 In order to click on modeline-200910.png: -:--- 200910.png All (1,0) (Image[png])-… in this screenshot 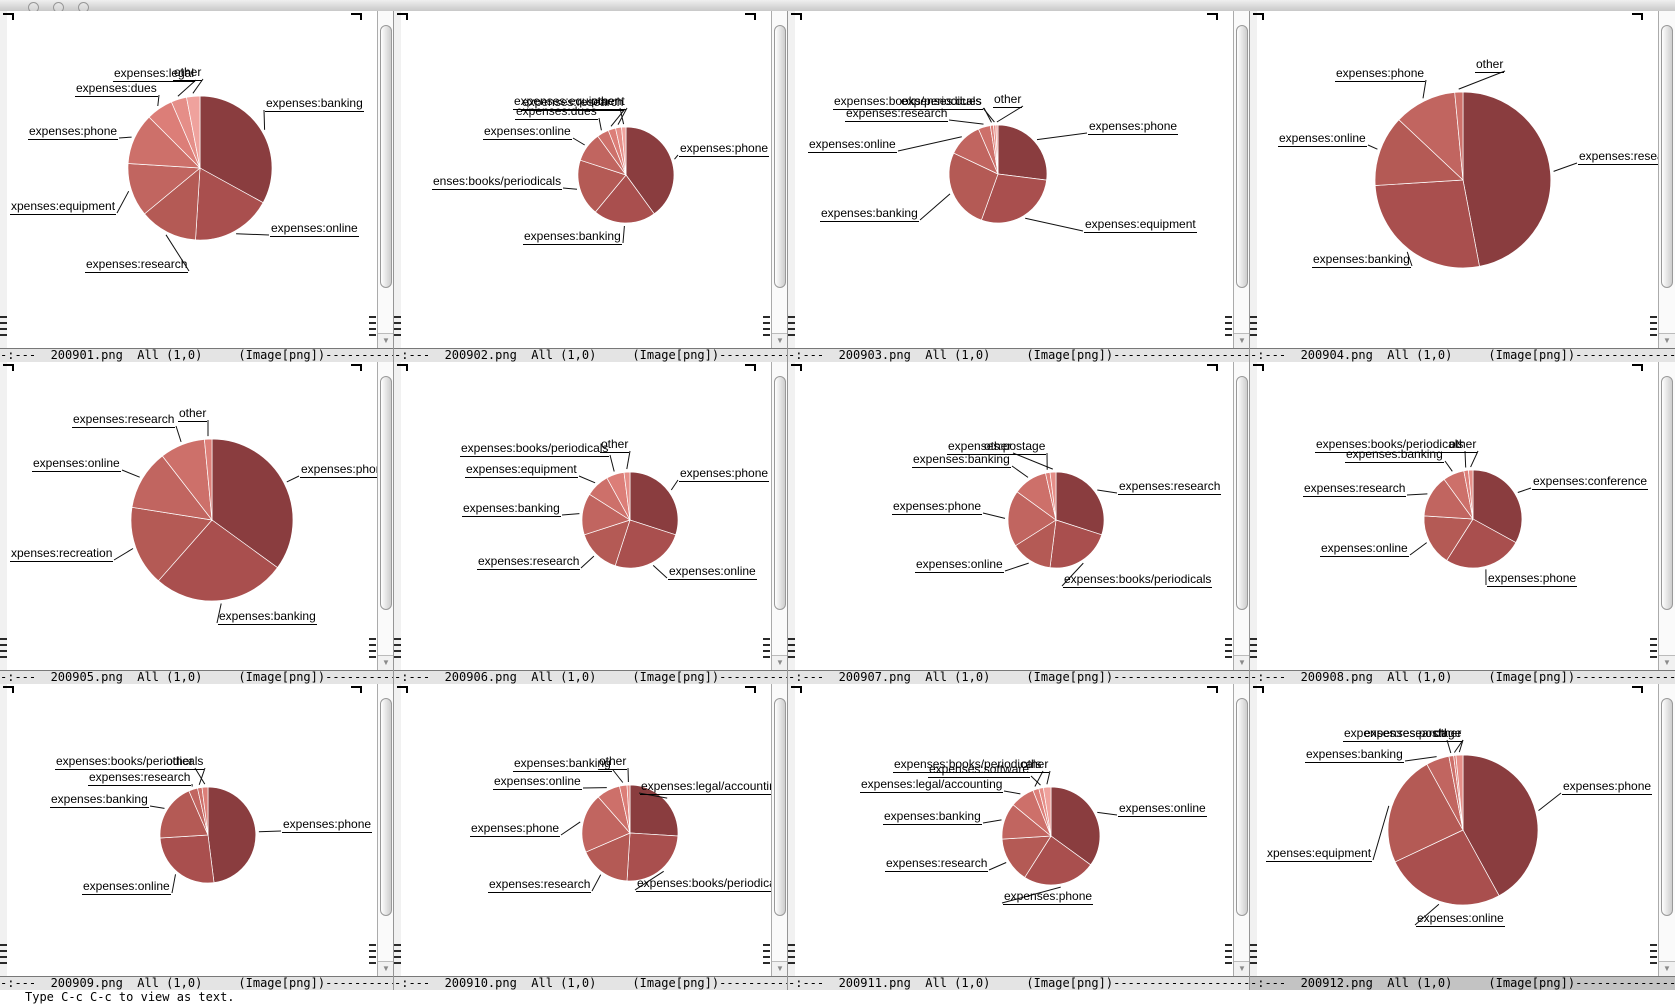, I will do `click(591, 983)`.